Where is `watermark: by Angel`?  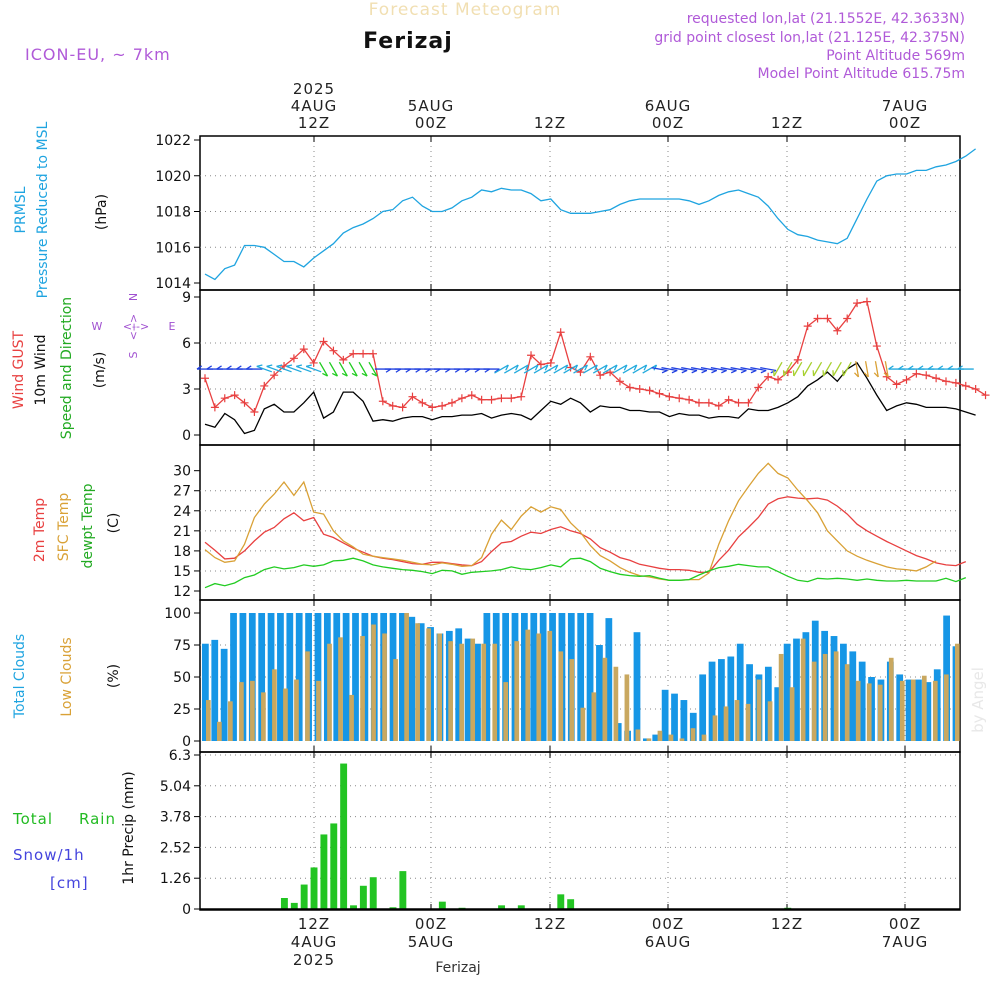 watermark: by Angel is located at coordinates (978, 700).